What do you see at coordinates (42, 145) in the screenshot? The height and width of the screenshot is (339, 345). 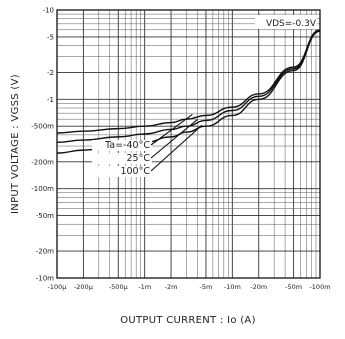 I see `y-tick-labels: -10 -5 -2 -1 -500m -200m -100m -50m -20m -10m` at bounding box center [42, 145].